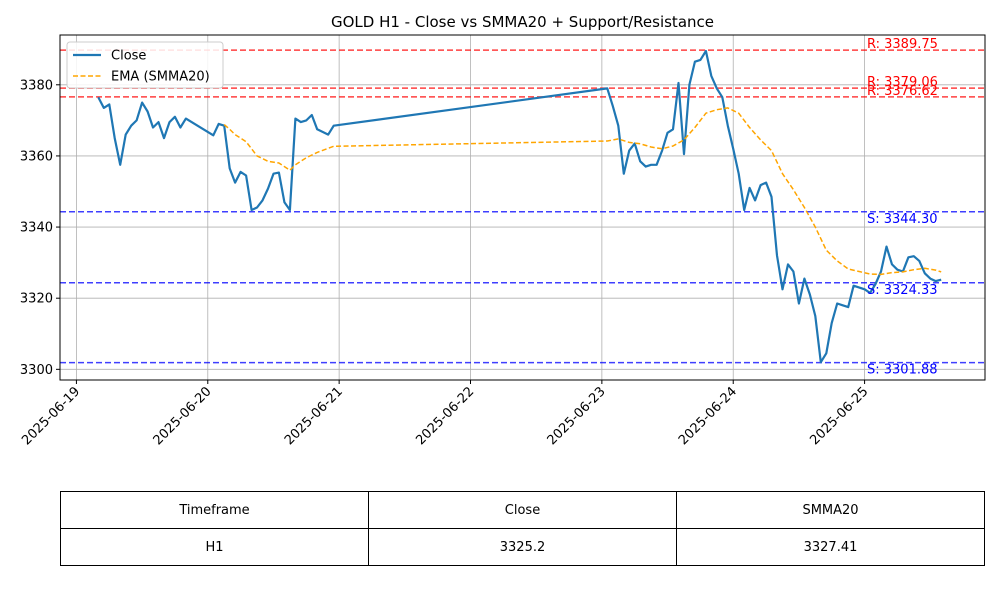 This screenshot has height=600, width=1000. I want to click on table-header-row: Timeframe Close SMMA20, so click(522, 510).